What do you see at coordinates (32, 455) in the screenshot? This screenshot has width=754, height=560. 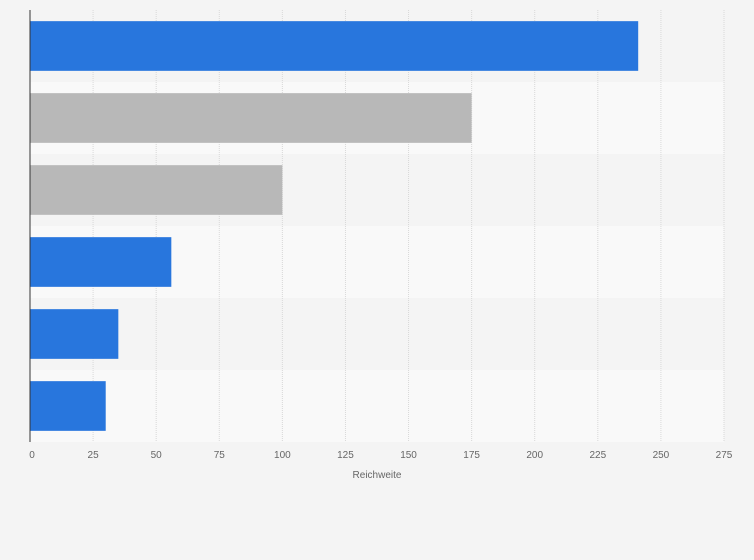 I see `x-tick-label: 0` at bounding box center [32, 455].